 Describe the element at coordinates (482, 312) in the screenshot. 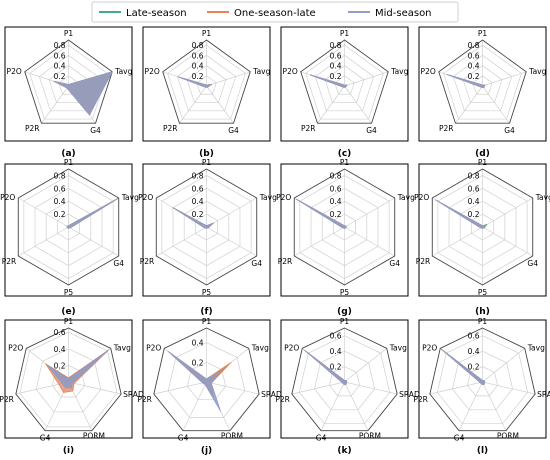

I see `panel-label-7: (h)` at that location.